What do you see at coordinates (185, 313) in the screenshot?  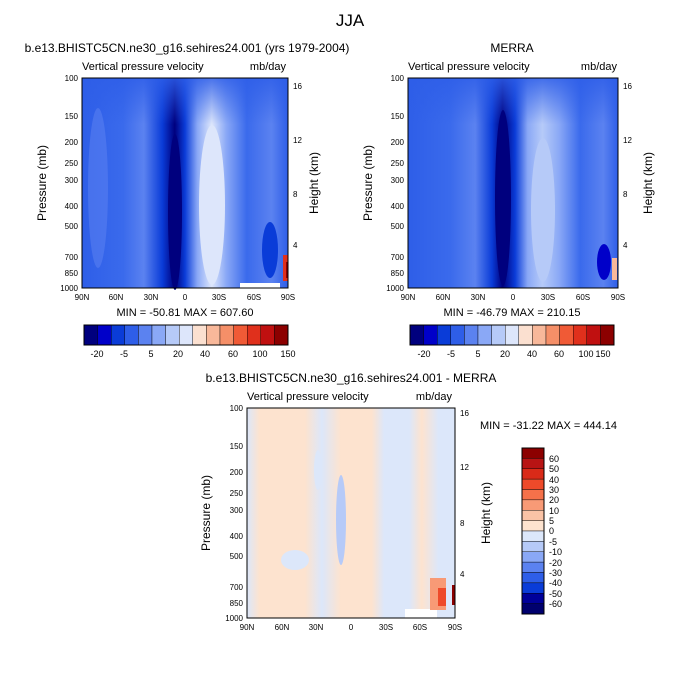 I see `min-max-stats: MIN = -50.81 MAX = 607.60` at bounding box center [185, 313].